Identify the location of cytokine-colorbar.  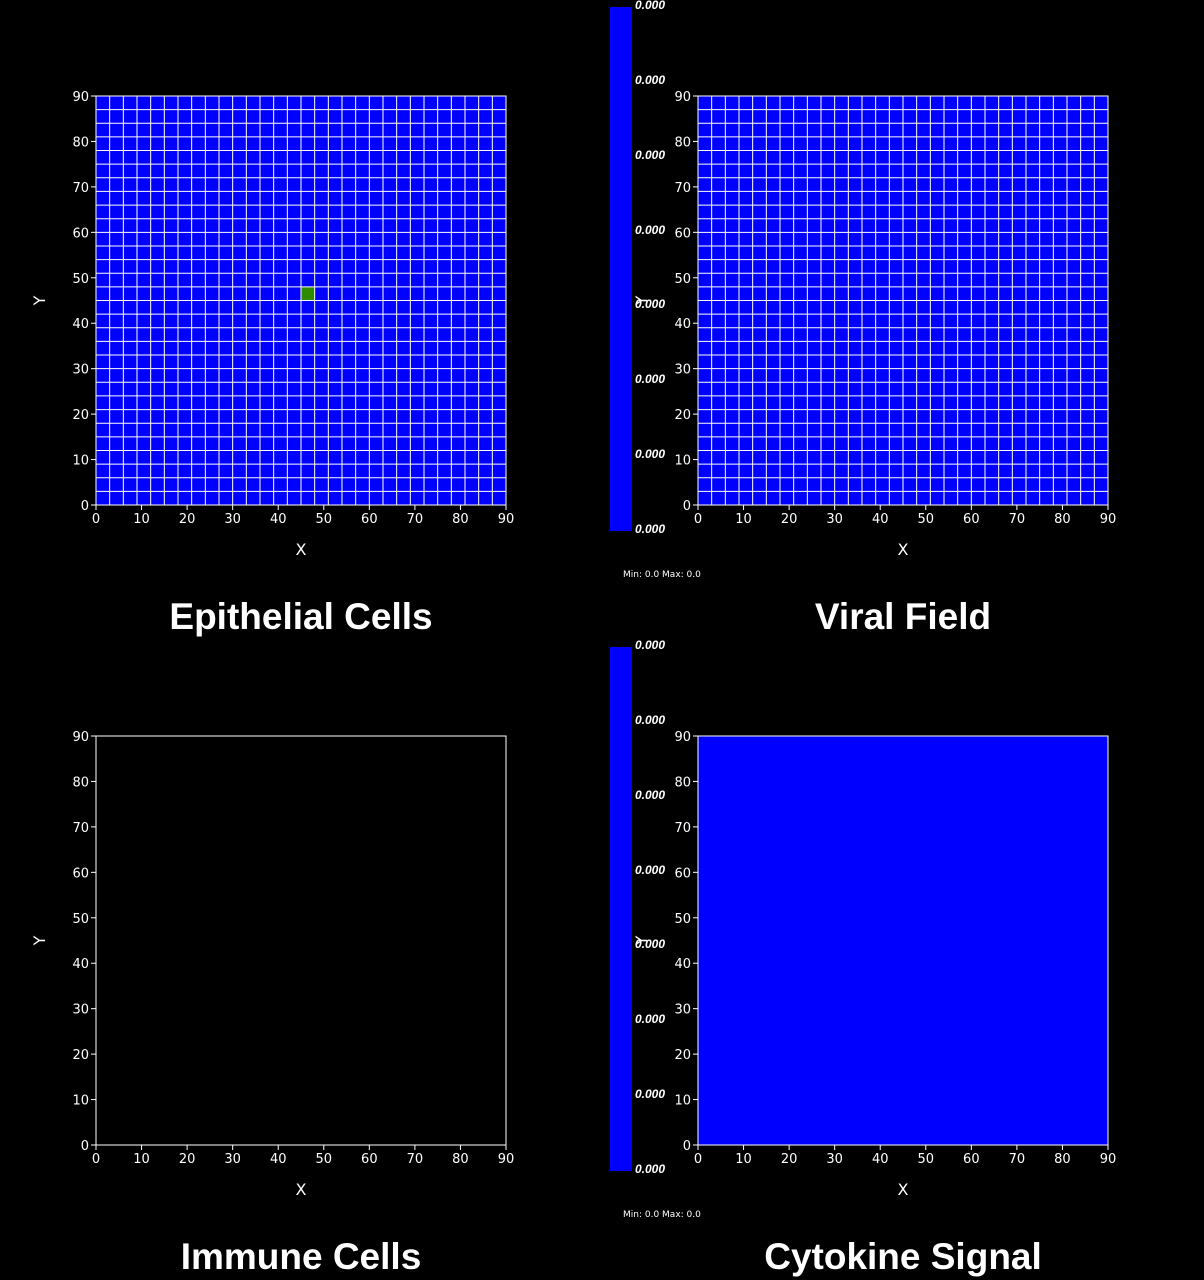
(621, 909).